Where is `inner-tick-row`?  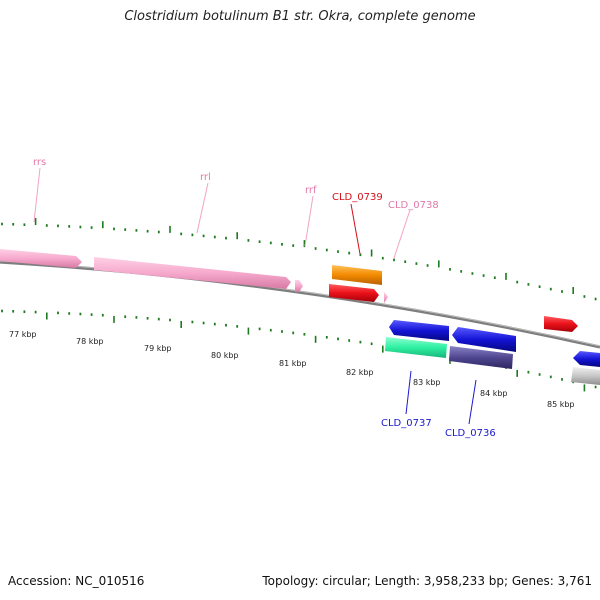 inner-tick-row is located at coordinates (299, 350).